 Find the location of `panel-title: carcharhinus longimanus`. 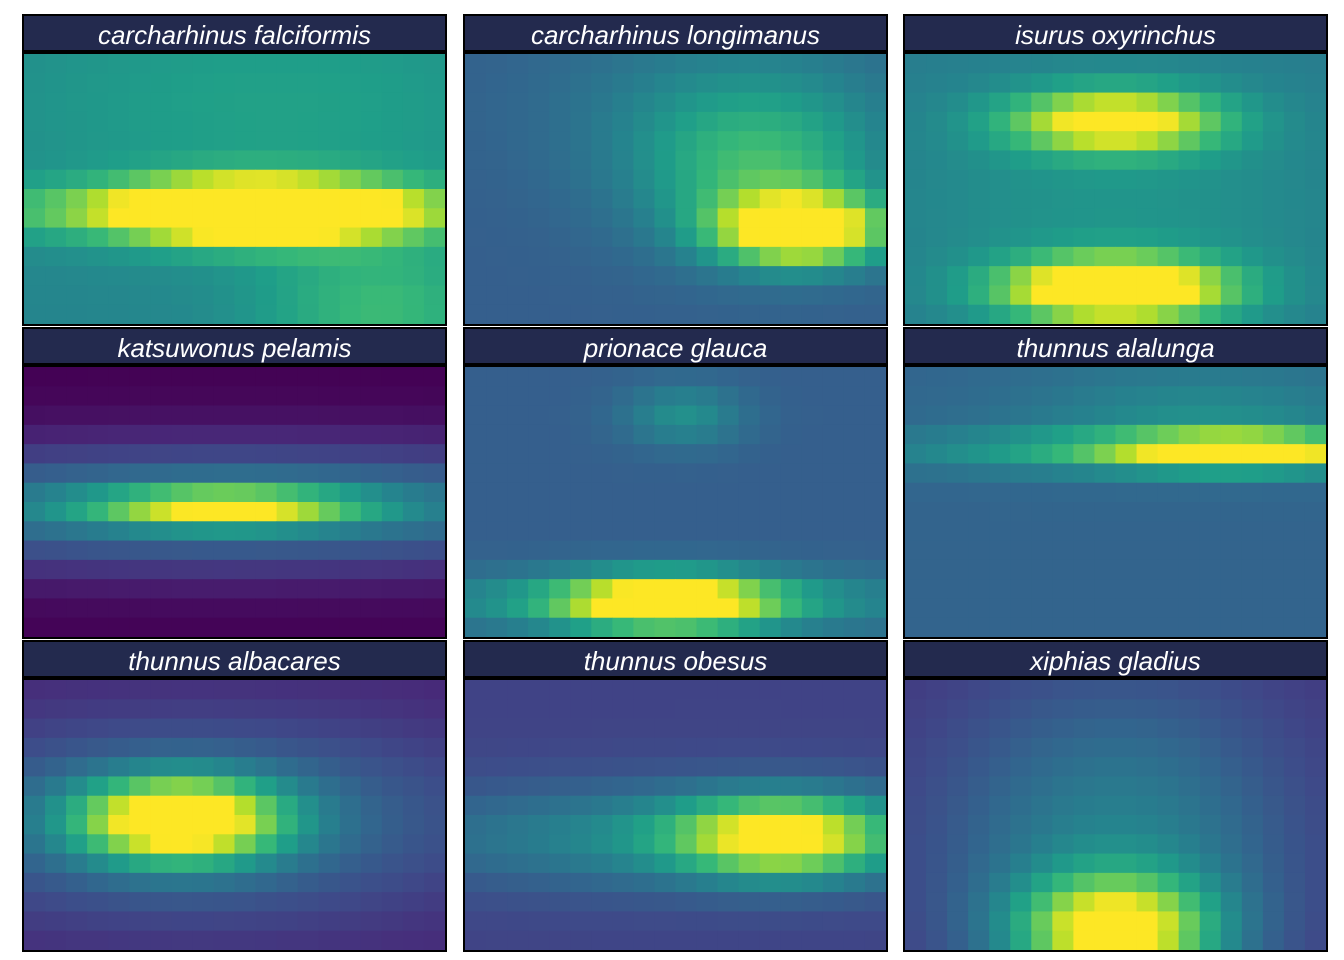

panel-title: carcharhinus longimanus is located at coordinates (675, 35).